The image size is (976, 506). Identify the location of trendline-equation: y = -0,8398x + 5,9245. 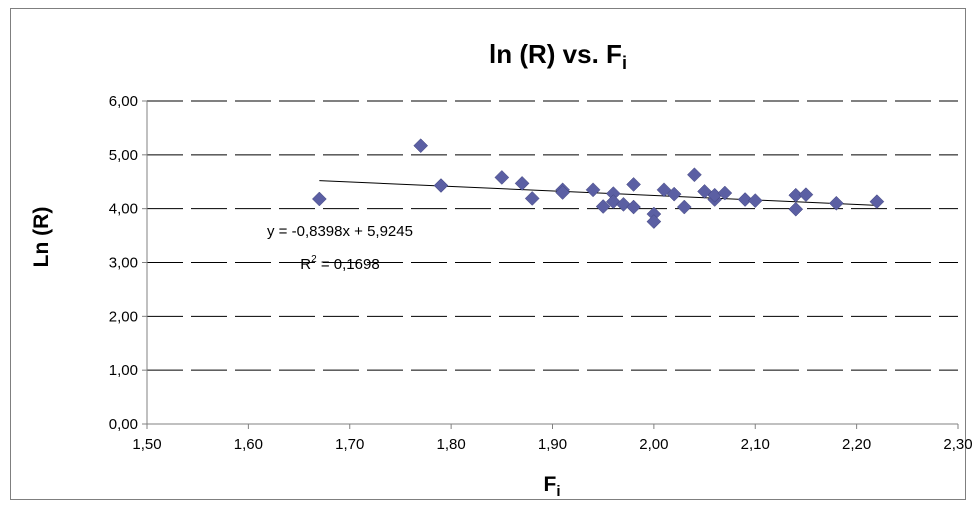
(340, 231).